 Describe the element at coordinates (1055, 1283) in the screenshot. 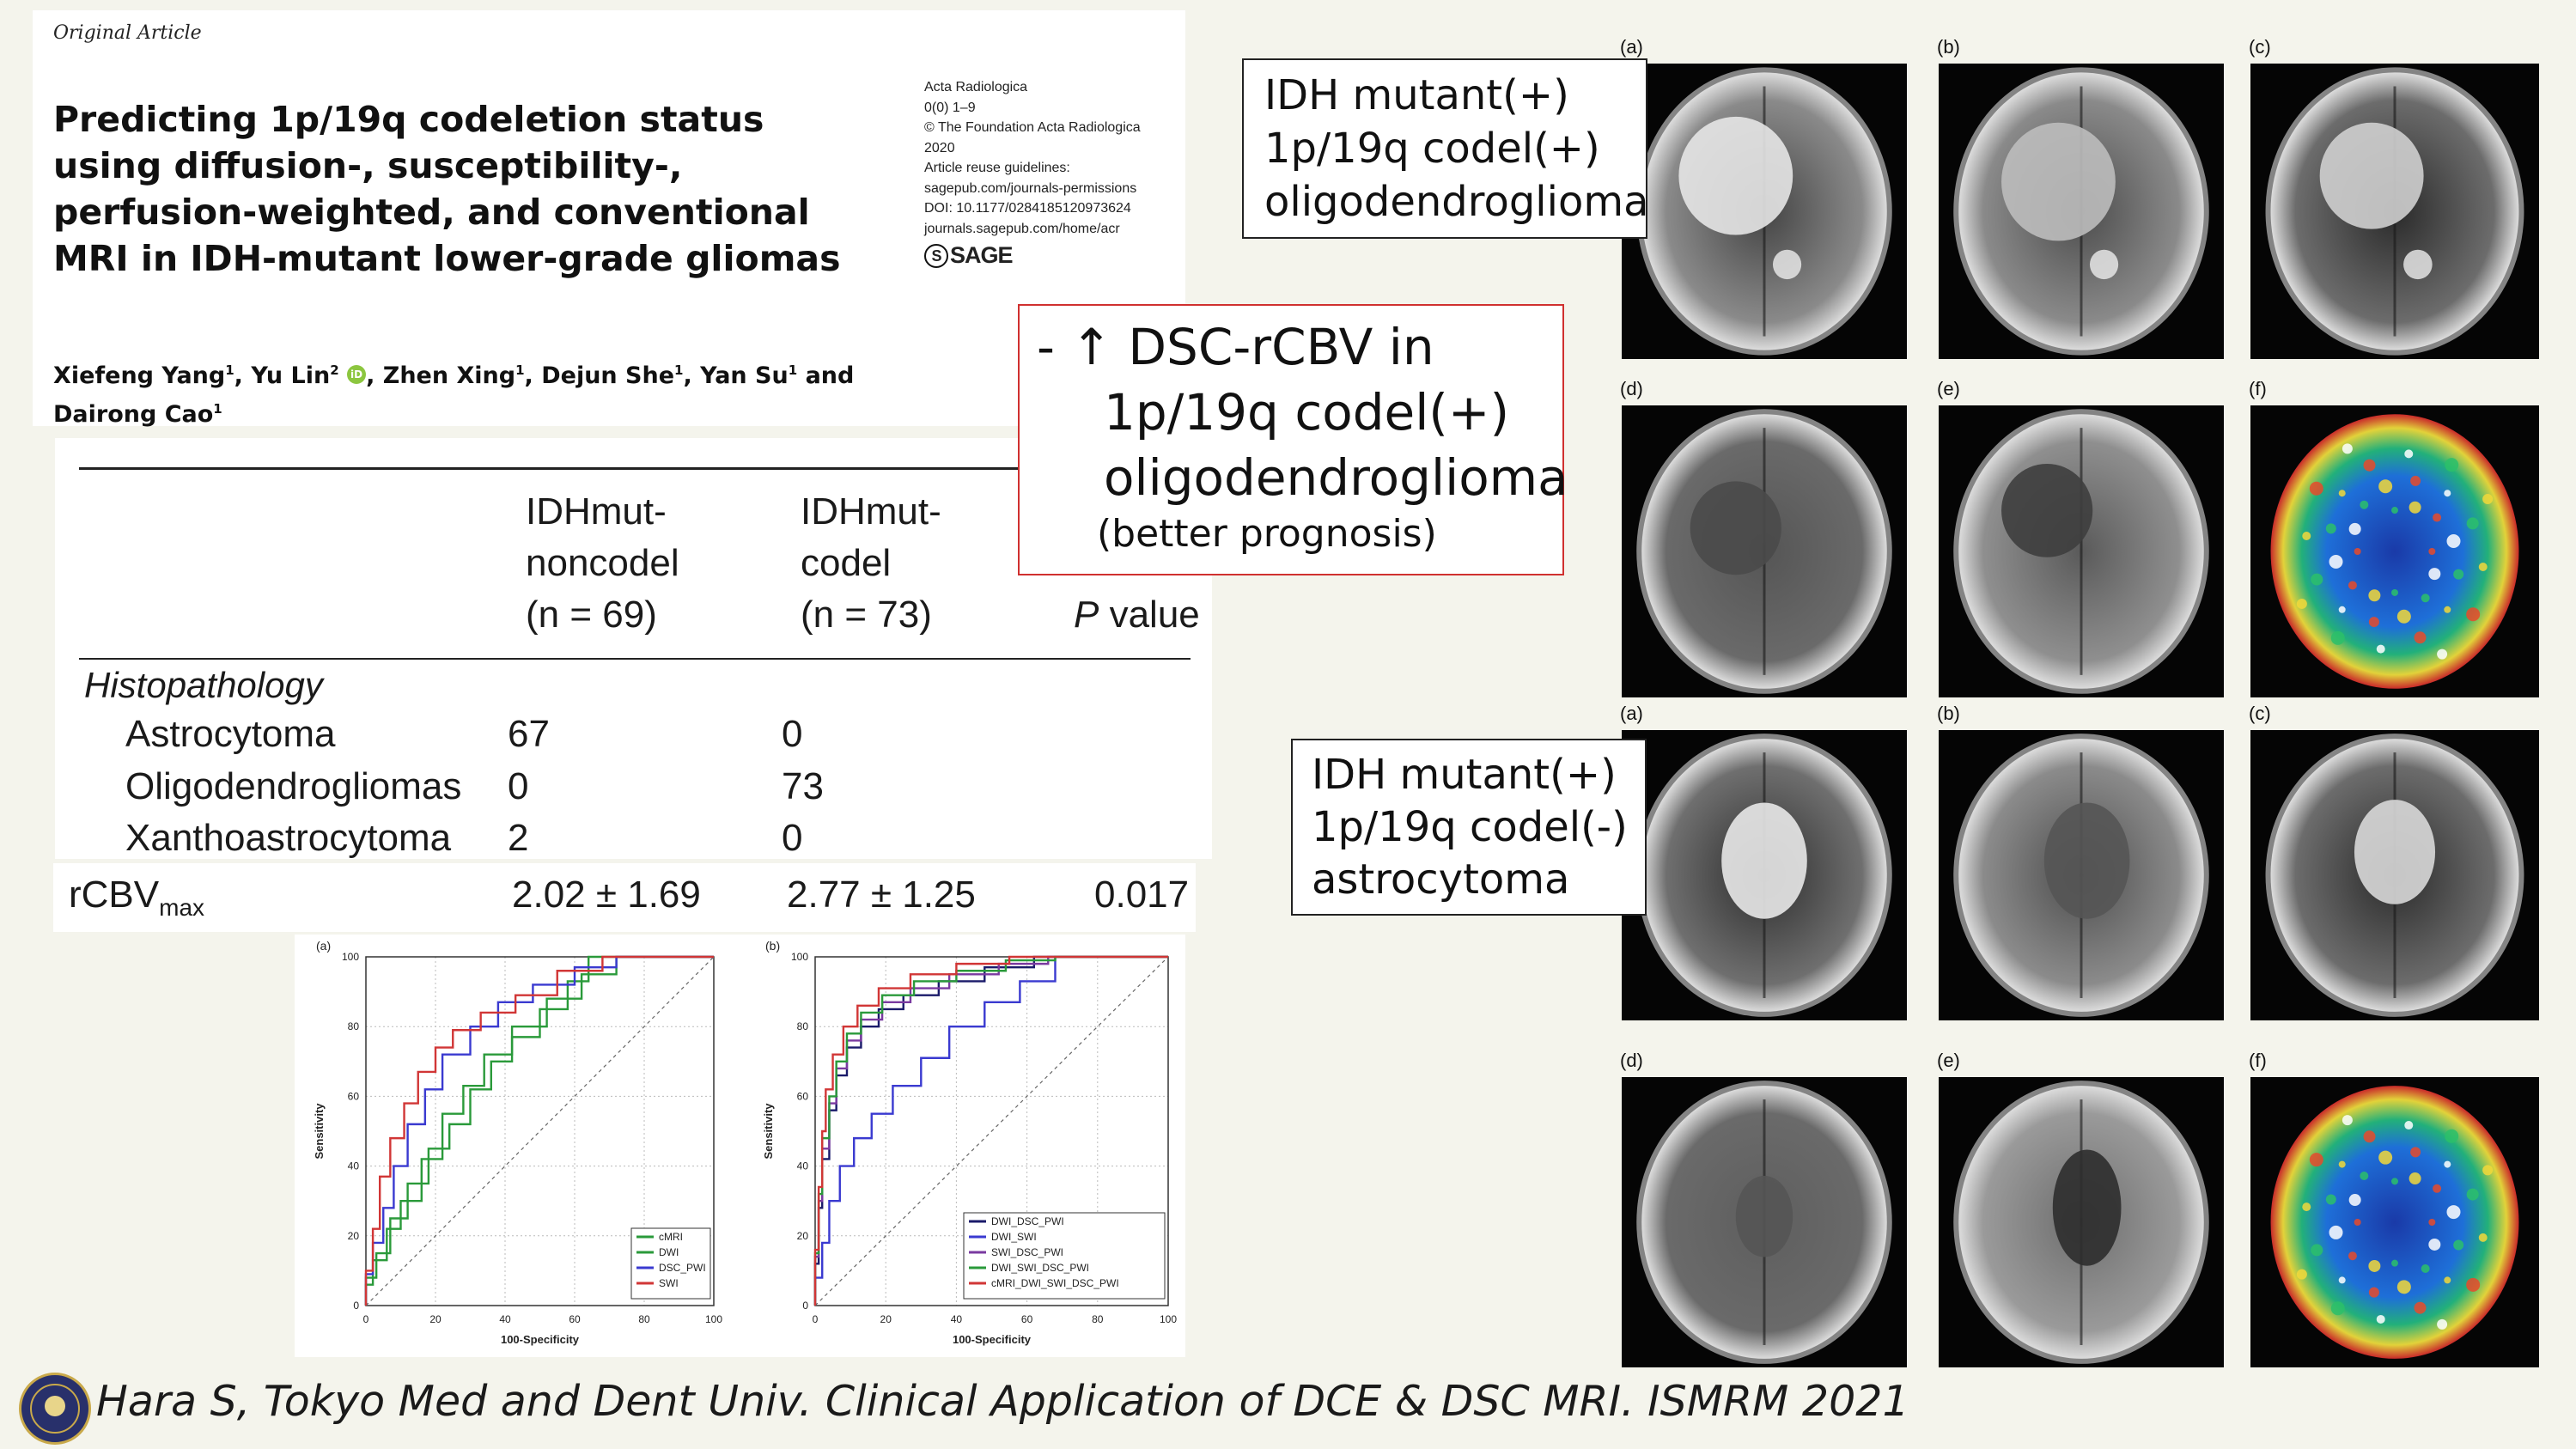

I see `legend-label: cMRI_DWI_SWI_DSC_PWI` at that location.